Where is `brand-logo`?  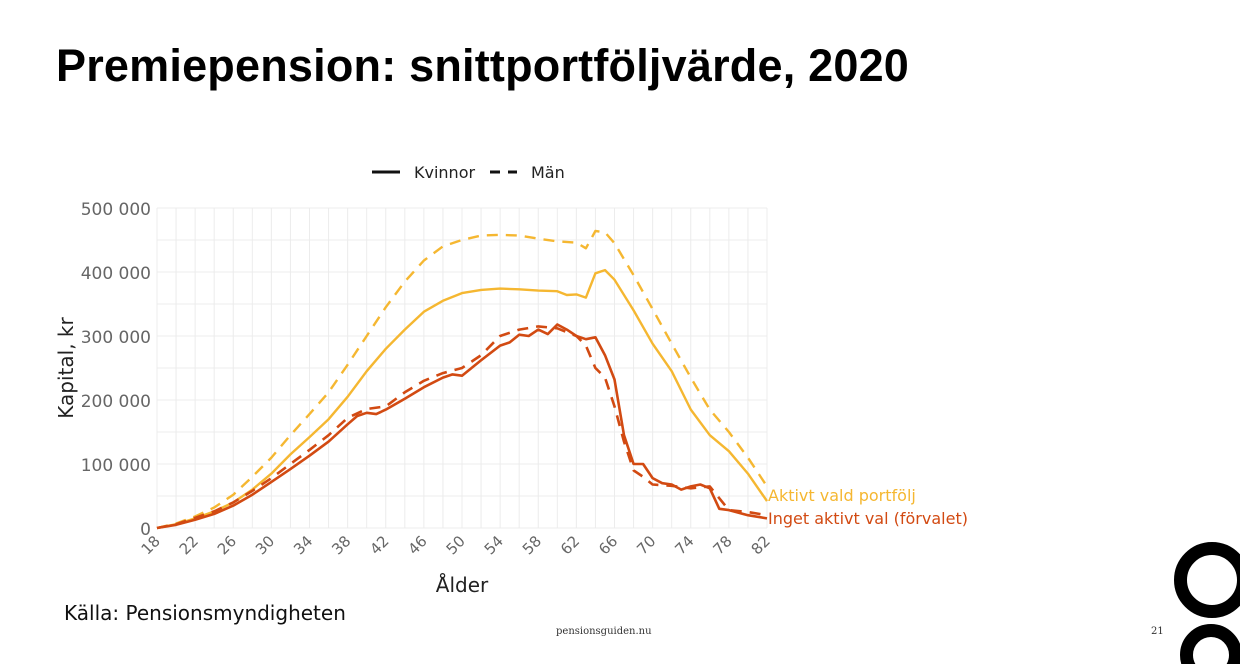 brand-logo is located at coordinates (1205, 601).